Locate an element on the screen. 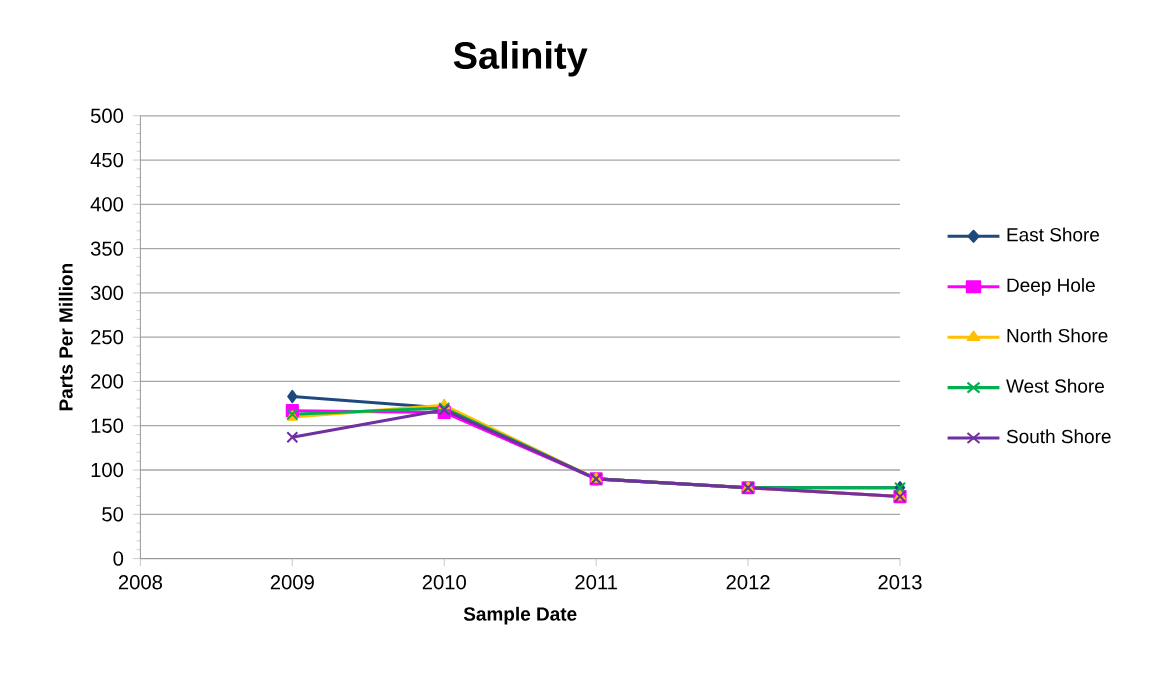 The image size is (1152, 681). y-tick-label: 50 is located at coordinates (113, 514).